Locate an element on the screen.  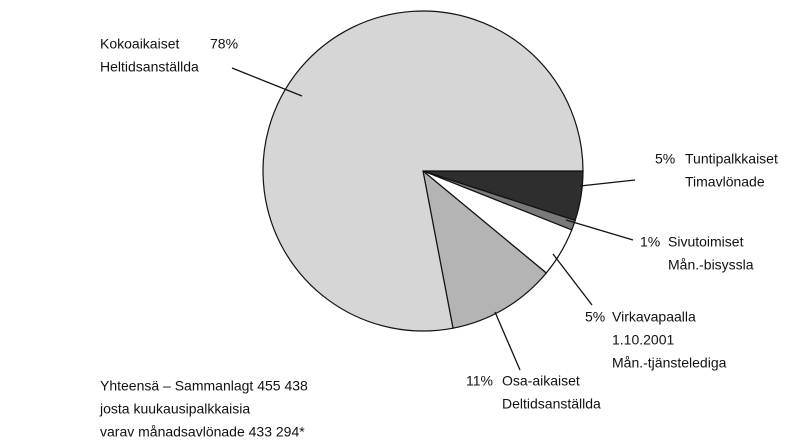
slice-label: Osa-aikaiset is located at coordinates (541, 381).